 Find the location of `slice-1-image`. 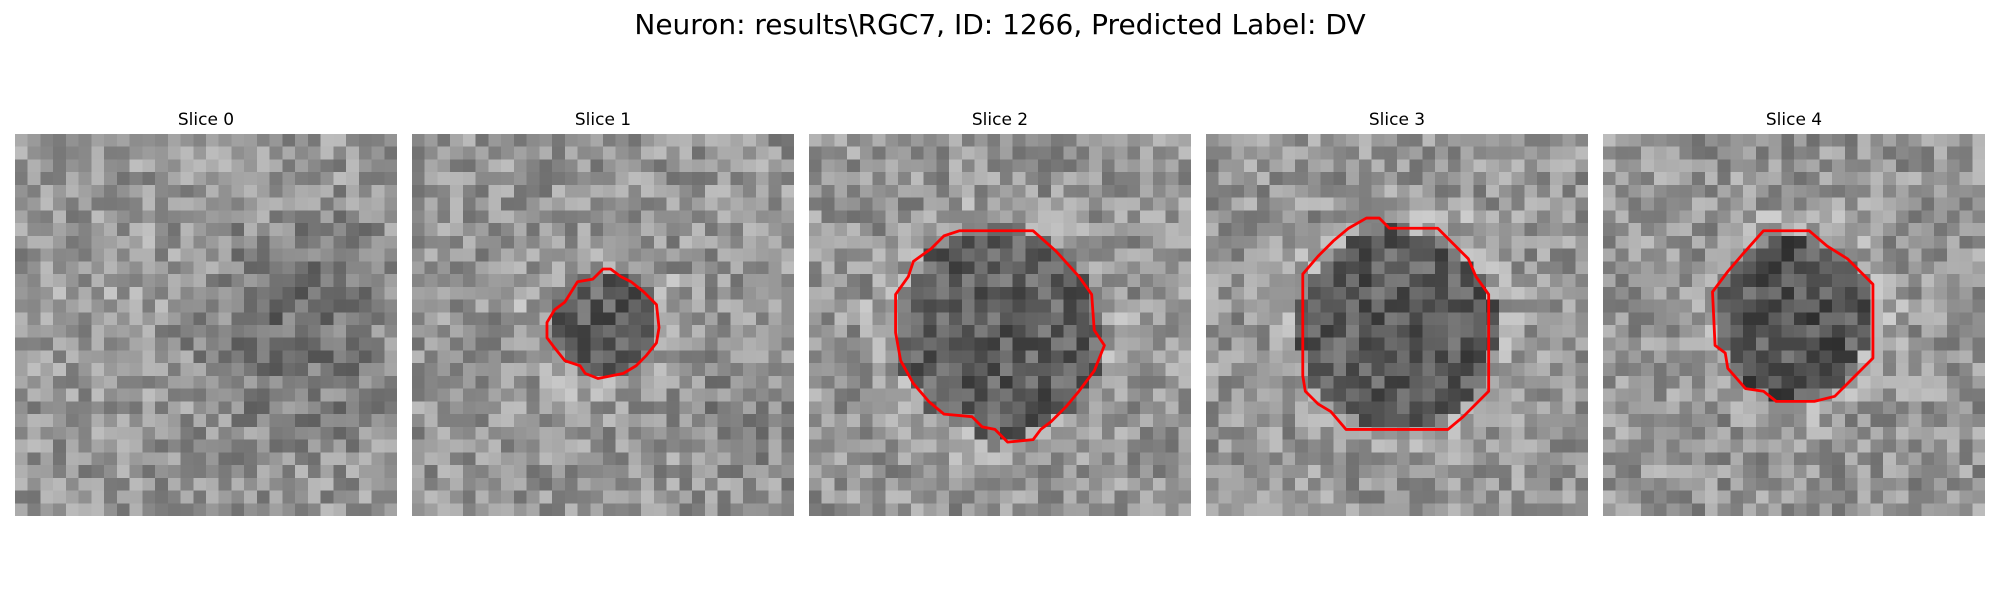

slice-1-image is located at coordinates (603, 325).